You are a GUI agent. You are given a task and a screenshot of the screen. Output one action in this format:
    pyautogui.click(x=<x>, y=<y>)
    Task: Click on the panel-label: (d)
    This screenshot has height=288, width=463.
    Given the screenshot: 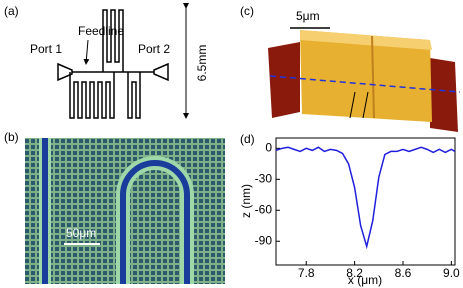 What is the action you would take?
    pyautogui.click(x=247, y=139)
    